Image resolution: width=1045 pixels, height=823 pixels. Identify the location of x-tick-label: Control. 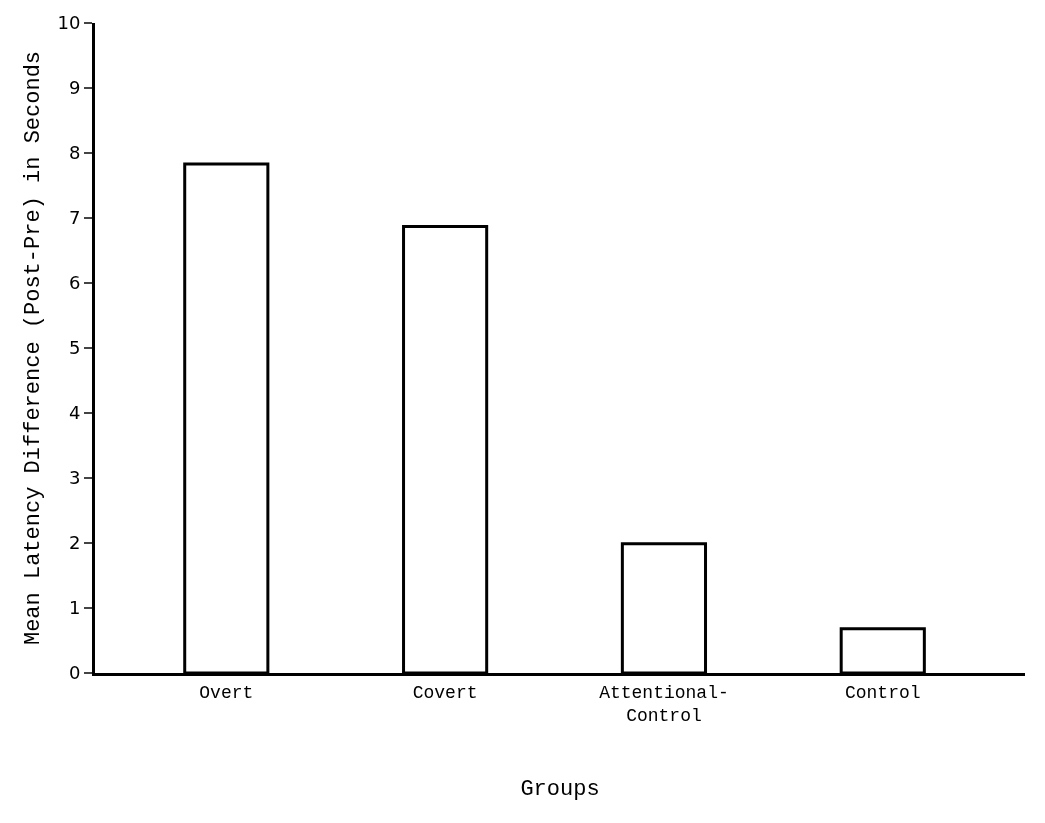
(882, 692).